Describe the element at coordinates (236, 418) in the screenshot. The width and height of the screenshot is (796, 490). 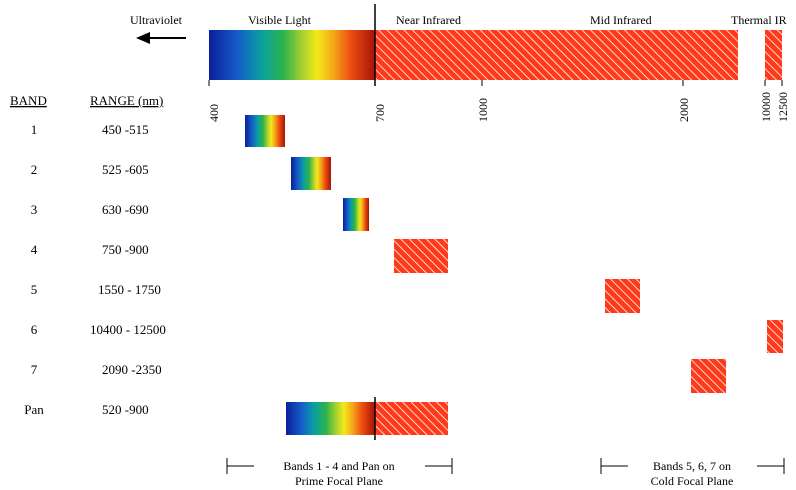
I see `table-row: Pan 520 -900` at that location.